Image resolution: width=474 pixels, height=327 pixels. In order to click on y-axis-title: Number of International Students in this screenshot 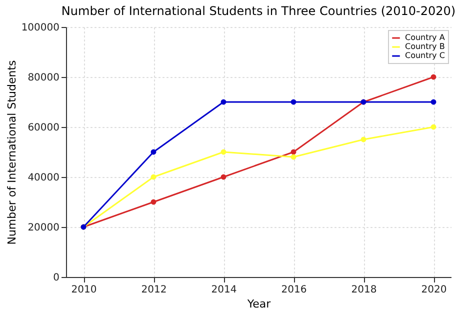, I will do `click(11, 152)`.